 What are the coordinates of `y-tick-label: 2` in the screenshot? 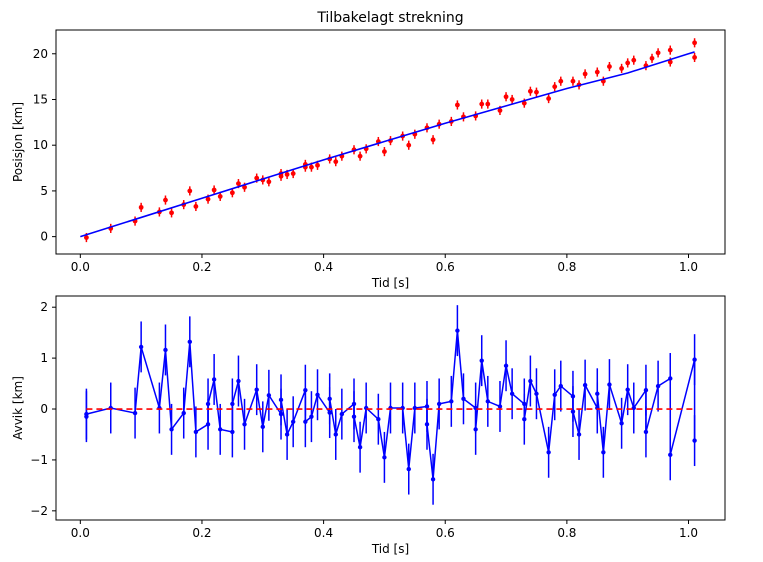 It's located at (44, 307).